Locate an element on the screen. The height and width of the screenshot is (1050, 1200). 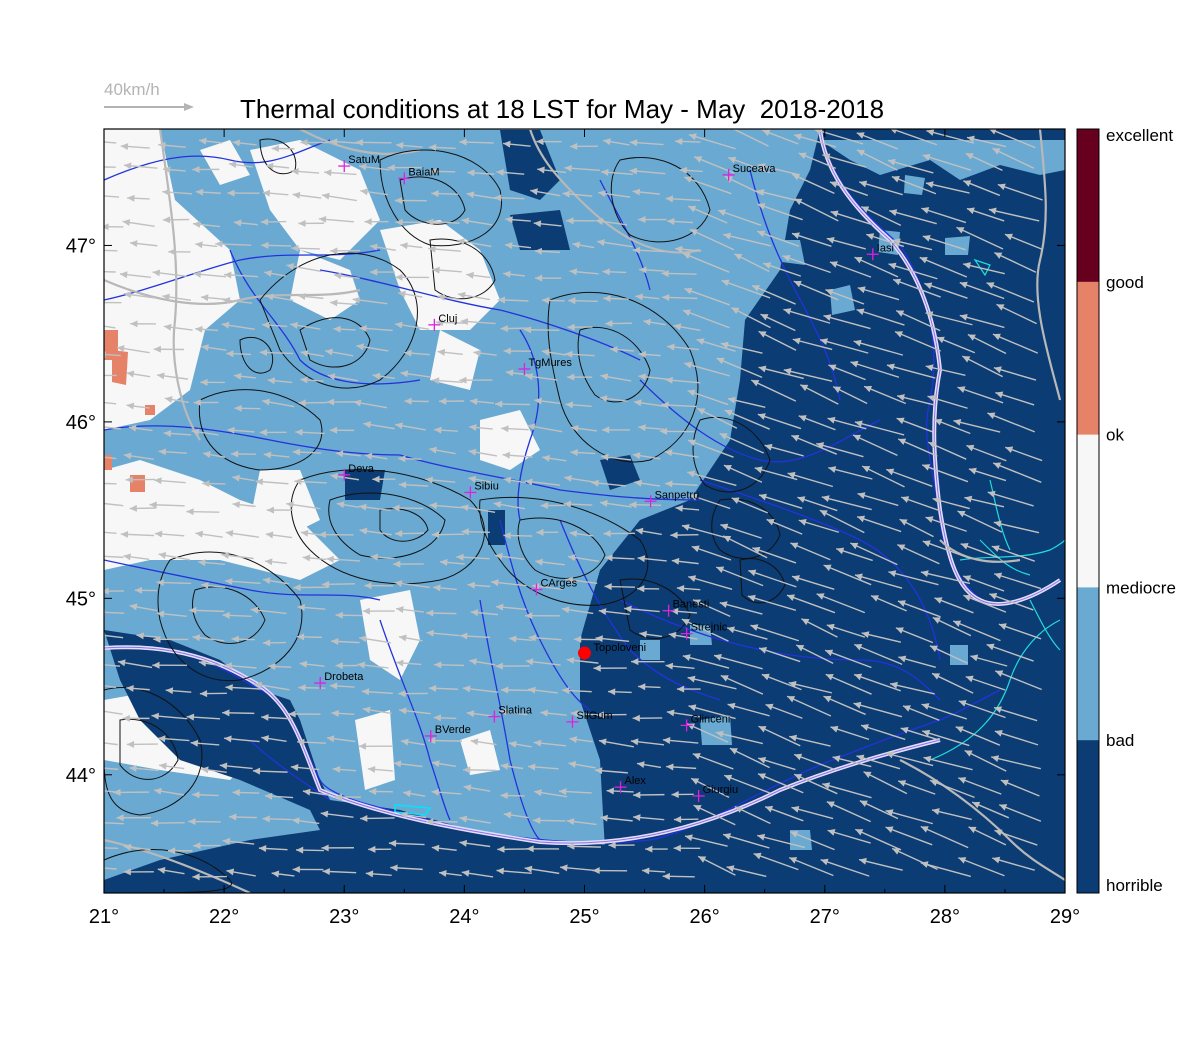
road-line is located at coordinates (177, 865).